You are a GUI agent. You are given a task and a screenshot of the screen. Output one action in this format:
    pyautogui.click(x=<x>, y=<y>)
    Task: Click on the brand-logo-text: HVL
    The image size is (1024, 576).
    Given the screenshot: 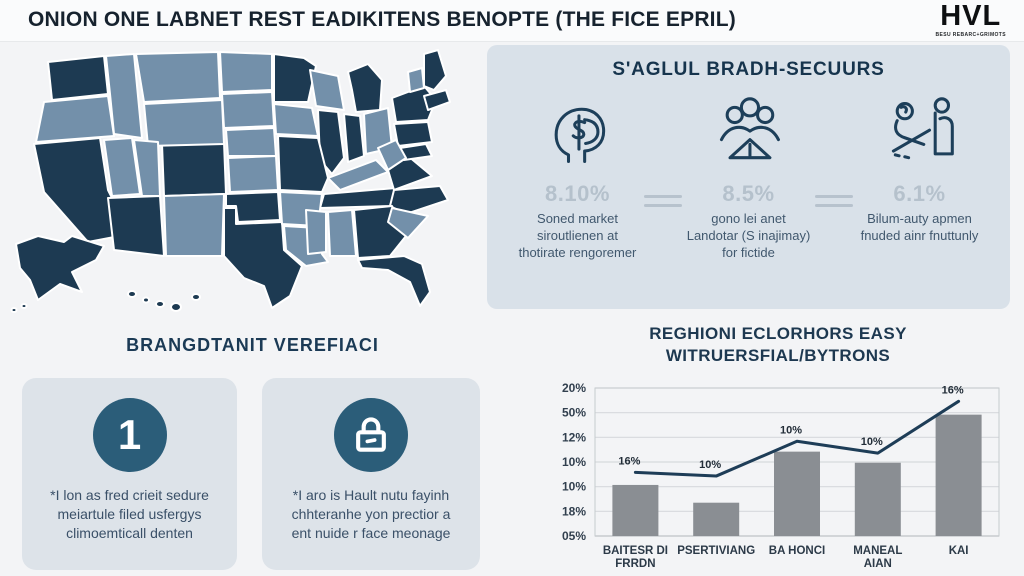 What is the action you would take?
    pyautogui.click(x=971, y=16)
    